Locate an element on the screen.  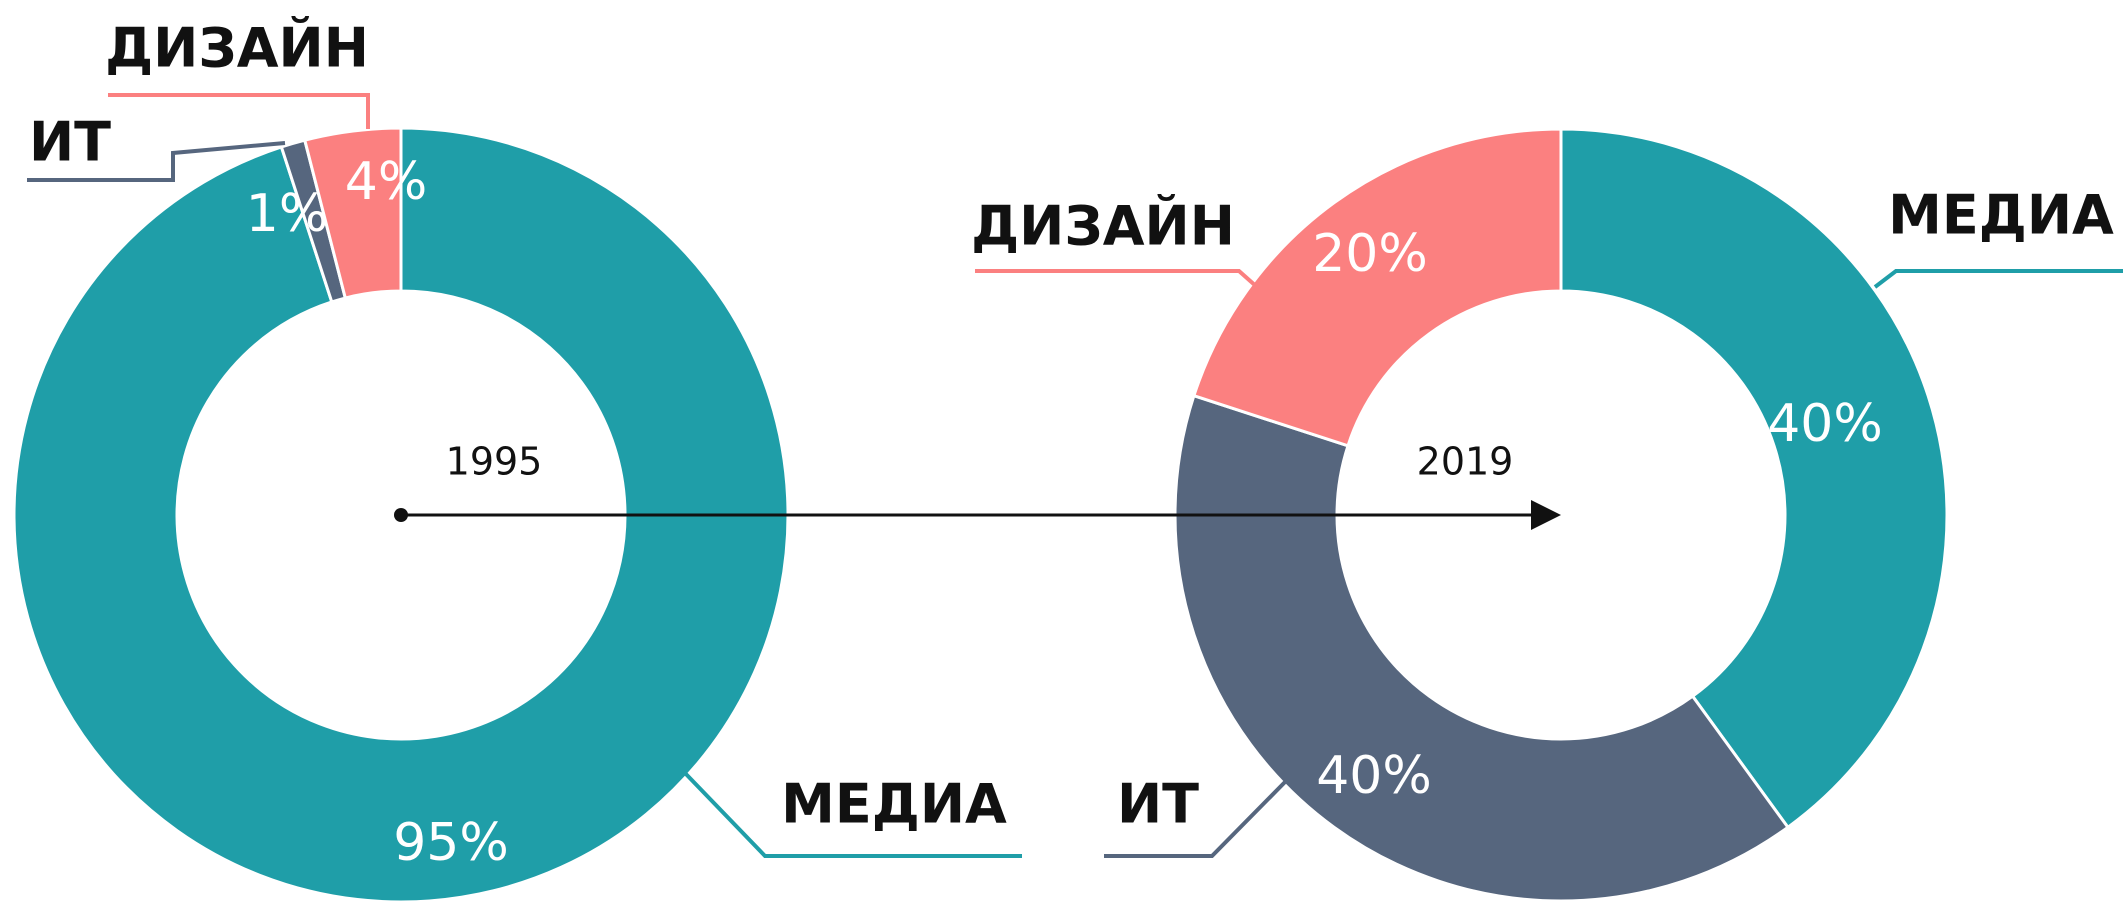
arrow-start is located at coordinates (401, 515).